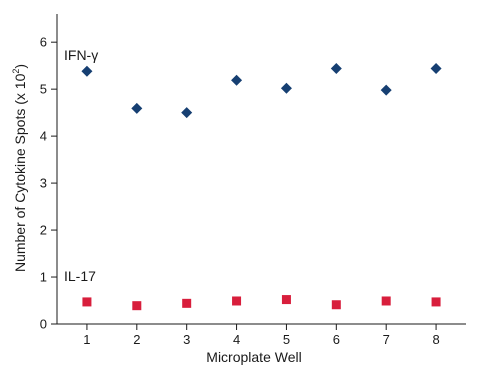 The width and height of the screenshot is (487, 367). Describe the element at coordinates (261, 335) in the screenshot. I see `x-ticks: 1 2 3 4 5 6 7 8` at that location.